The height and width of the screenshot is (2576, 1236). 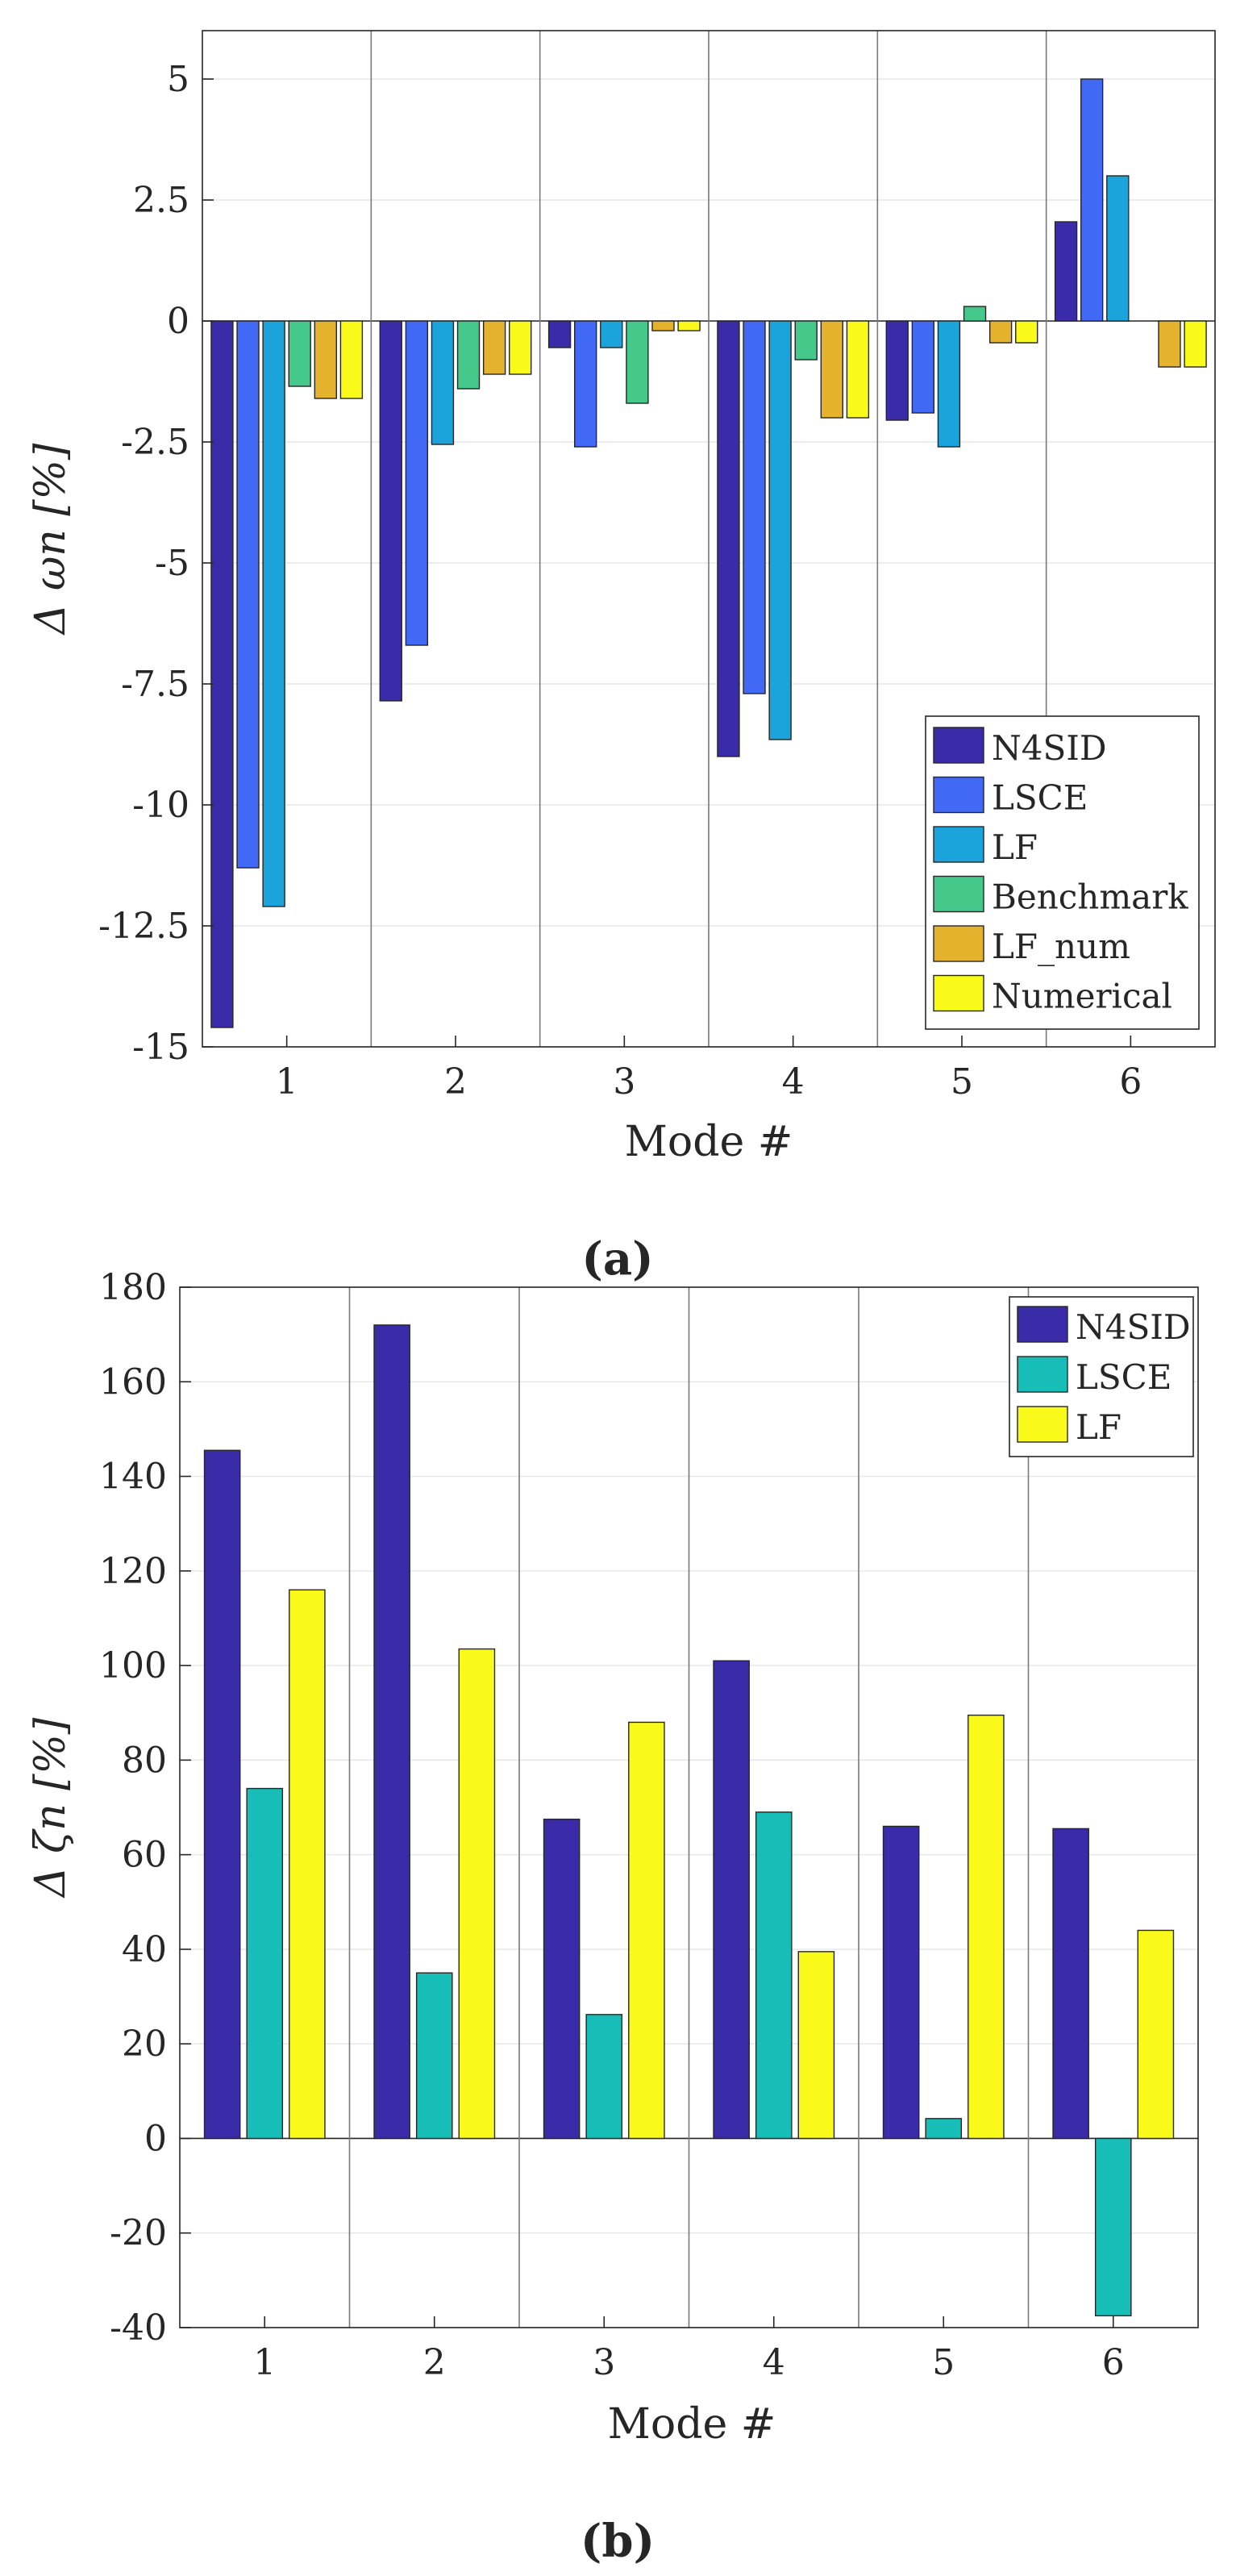 What do you see at coordinates (692, 2424) in the screenshot?
I see `plot-b-xlabel: Mode #` at bounding box center [692, 2424].